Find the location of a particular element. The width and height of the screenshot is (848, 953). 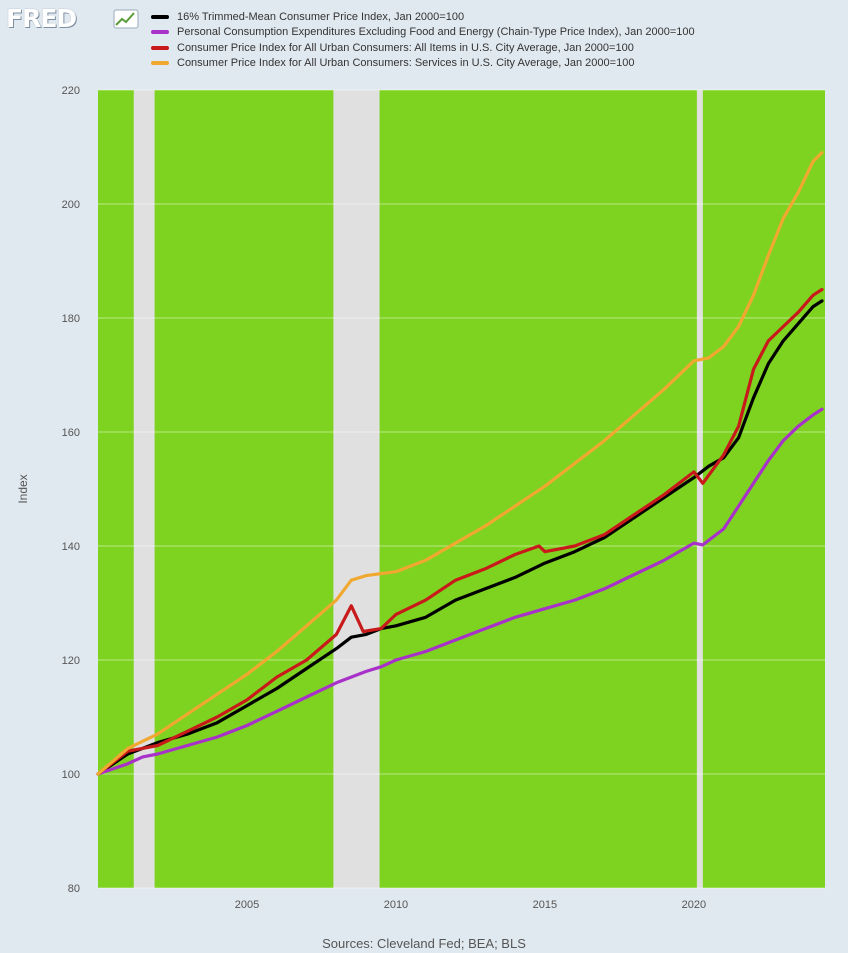

y-tick-label: 120 is located at coordinates (71, 661).